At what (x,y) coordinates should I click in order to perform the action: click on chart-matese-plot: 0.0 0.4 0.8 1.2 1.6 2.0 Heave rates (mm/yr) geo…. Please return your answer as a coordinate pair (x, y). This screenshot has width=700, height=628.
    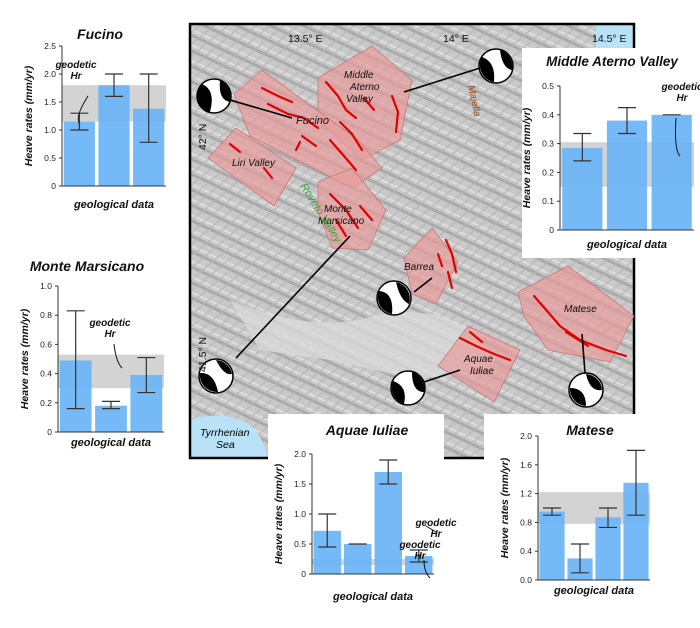
    Looking at the image, I should click on (532, 514).